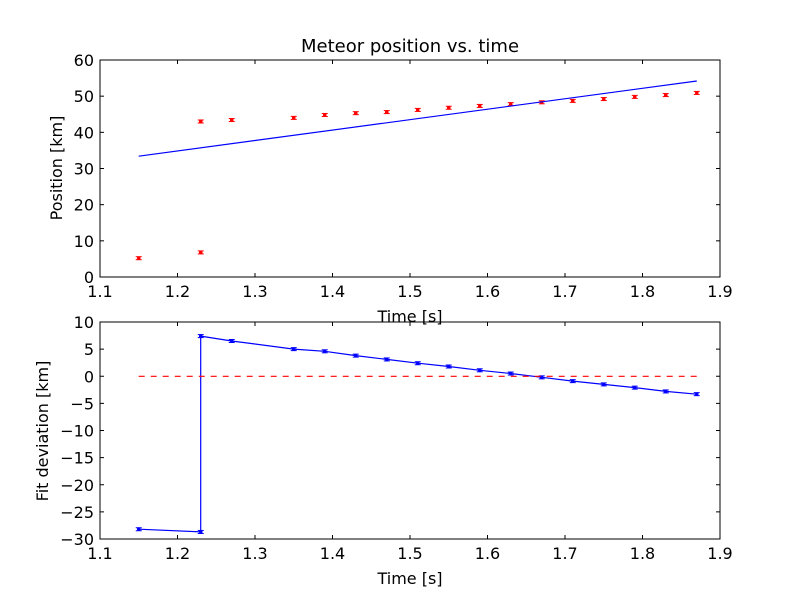 This screenshot has width=800, height=600. What do you see at coordinates (77, 458) in the screenshot?
I see `y-tick-label: −15` at bounding box center [77, 458].